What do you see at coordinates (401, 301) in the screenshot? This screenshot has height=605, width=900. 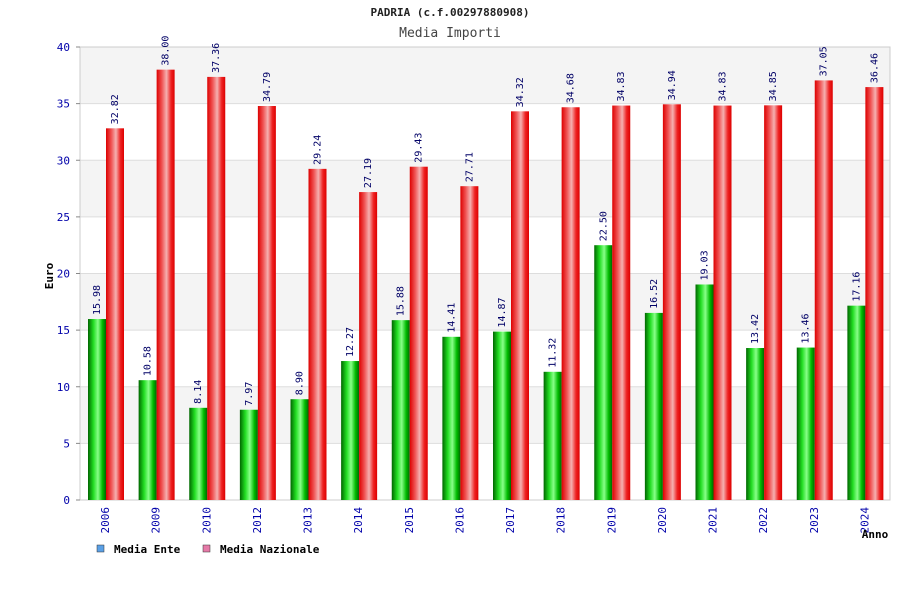 I see `data-label-media-ente: 15.88` at bounding box center [401, 301].